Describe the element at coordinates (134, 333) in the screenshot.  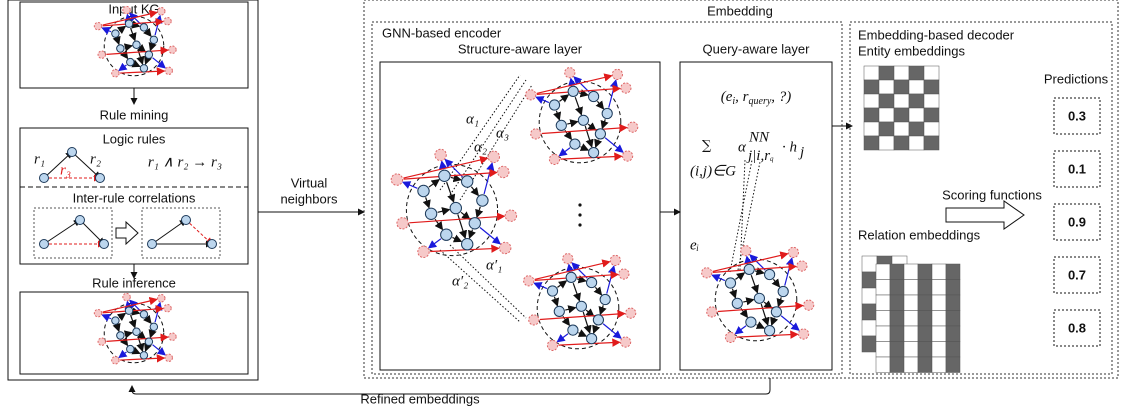
I see `inference-box` at that location.